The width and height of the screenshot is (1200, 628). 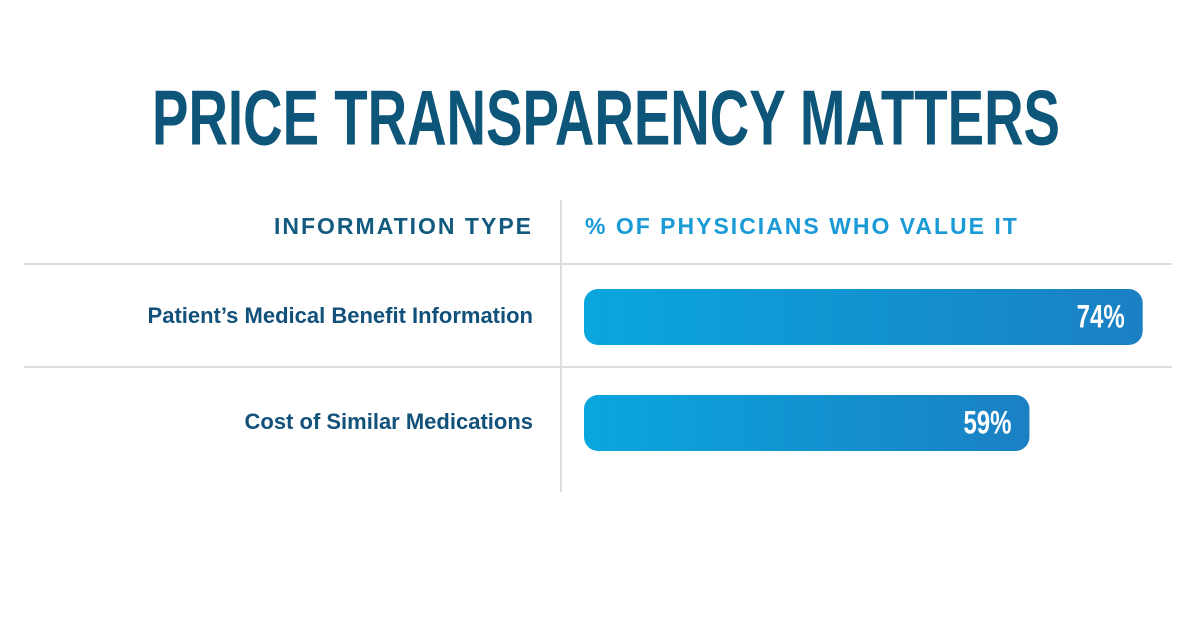 I want to click on chart-title: PRICE TRANSPARENCY MATTERS, so click(x=606, y=118).